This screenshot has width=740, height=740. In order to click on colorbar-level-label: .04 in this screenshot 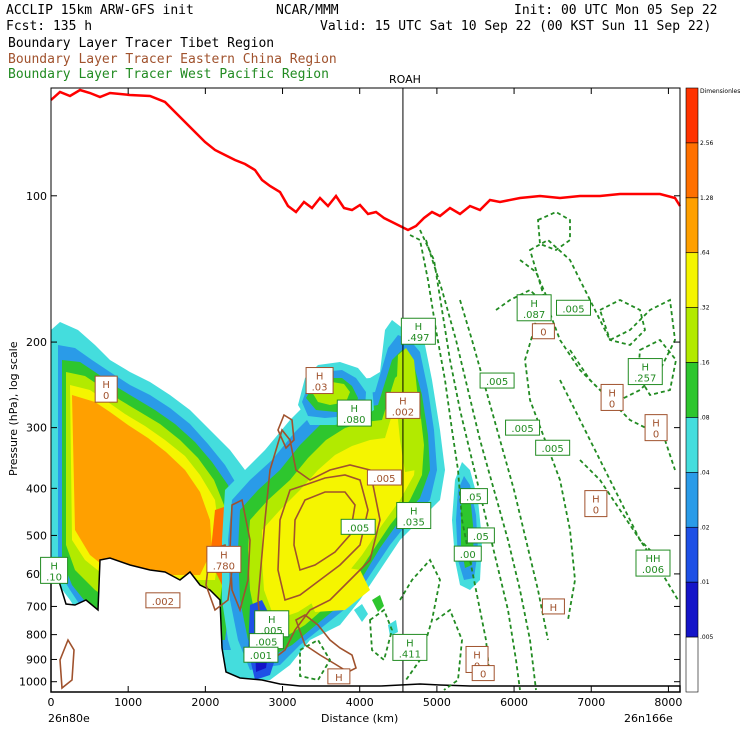, I will do `click(705, 472)`.